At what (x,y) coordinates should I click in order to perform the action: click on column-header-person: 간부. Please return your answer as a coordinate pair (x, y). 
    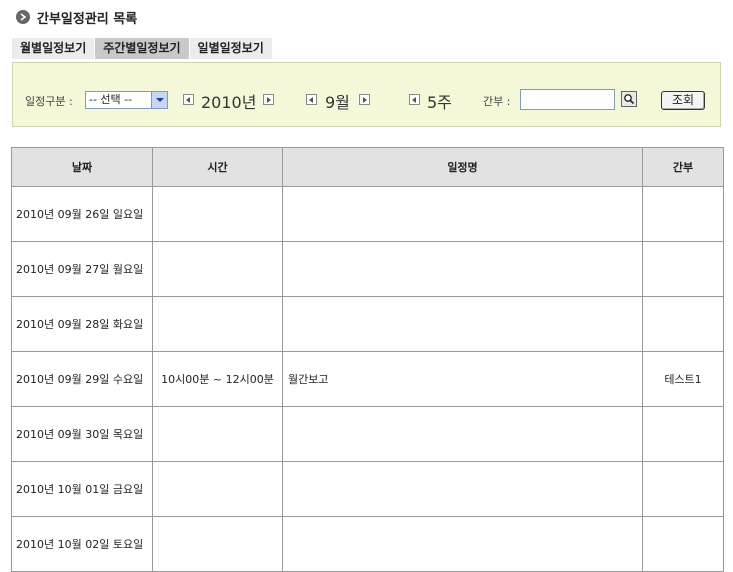
    Looking at the image, I should click on (683, 167).